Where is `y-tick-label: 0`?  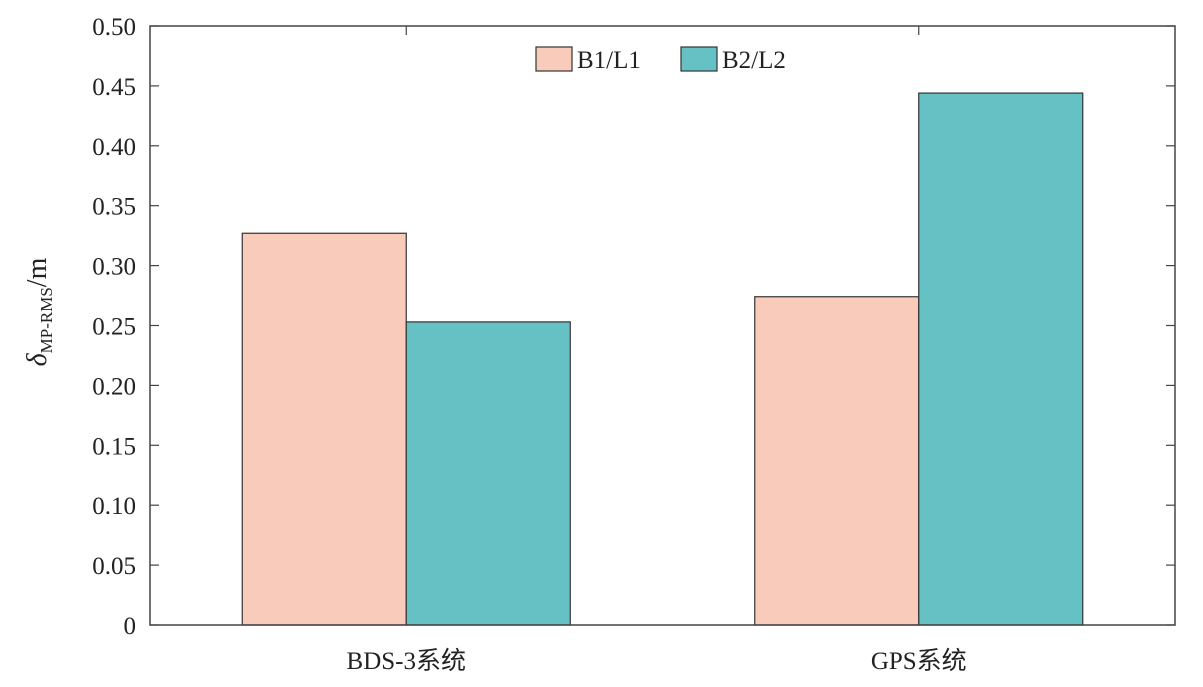 y-tick-label: 0 is located at coordinates (130, 626).